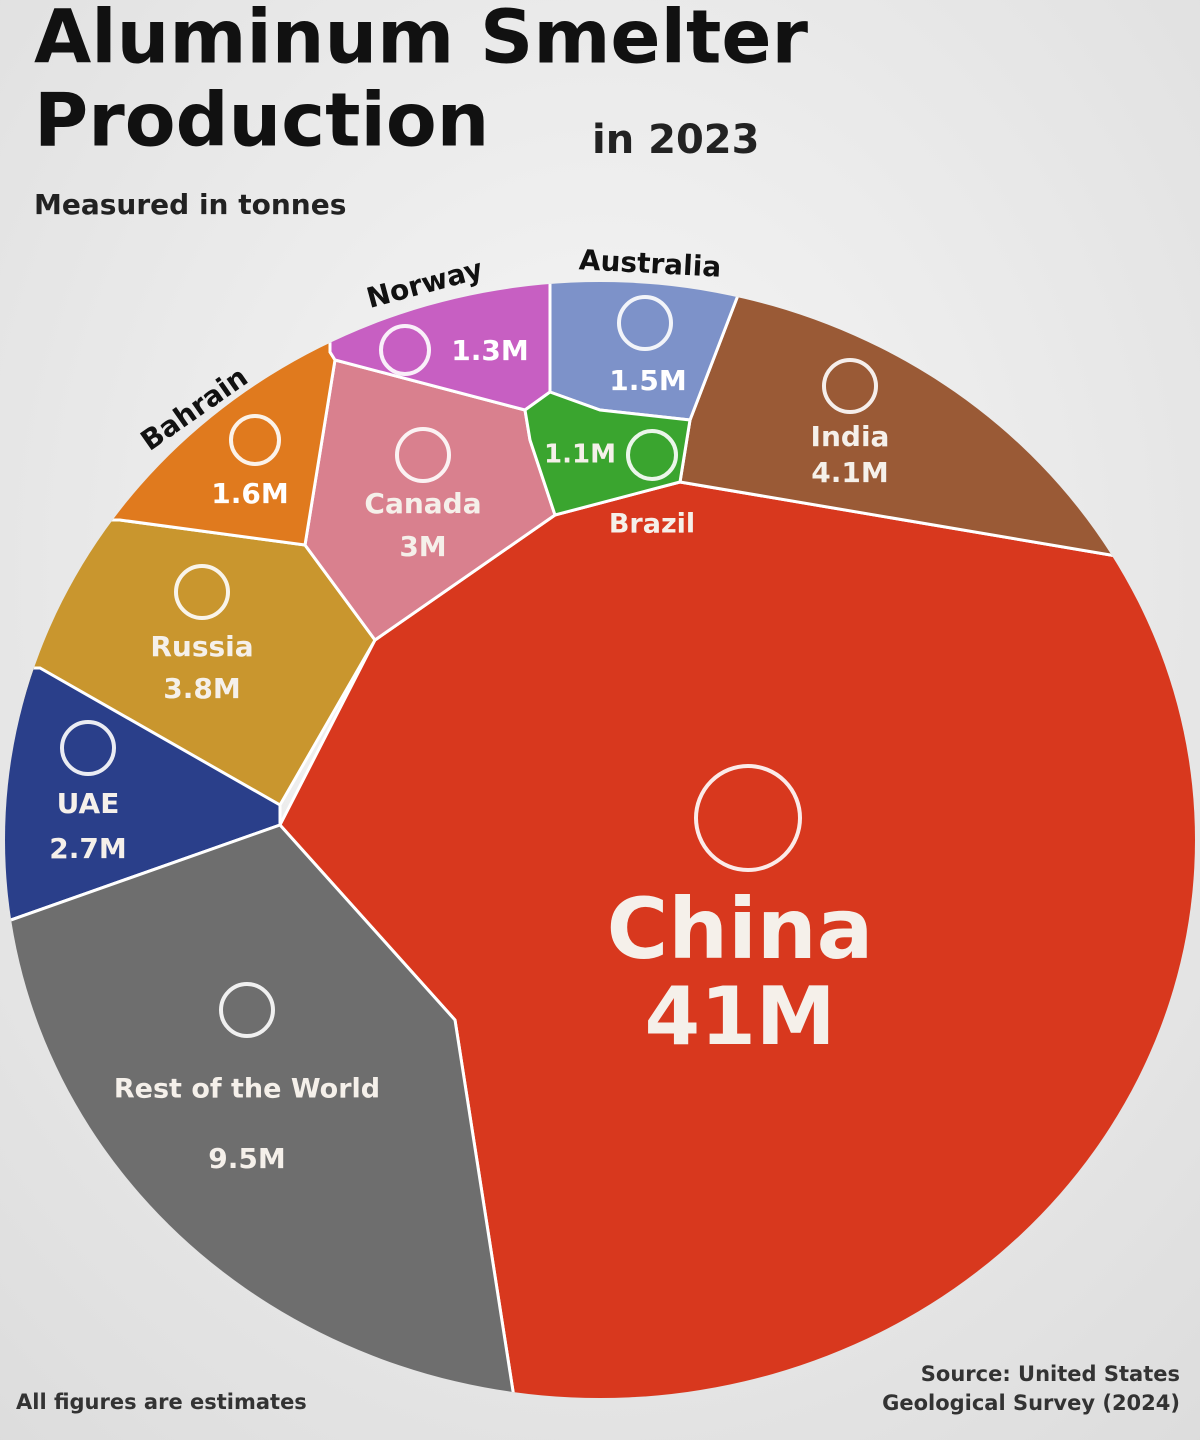 The height and width of the screenshot is (1440, 1200). Describe the element at coordinates (652, 524) in the screenshot. I see `category-label: Brazil` at that location.